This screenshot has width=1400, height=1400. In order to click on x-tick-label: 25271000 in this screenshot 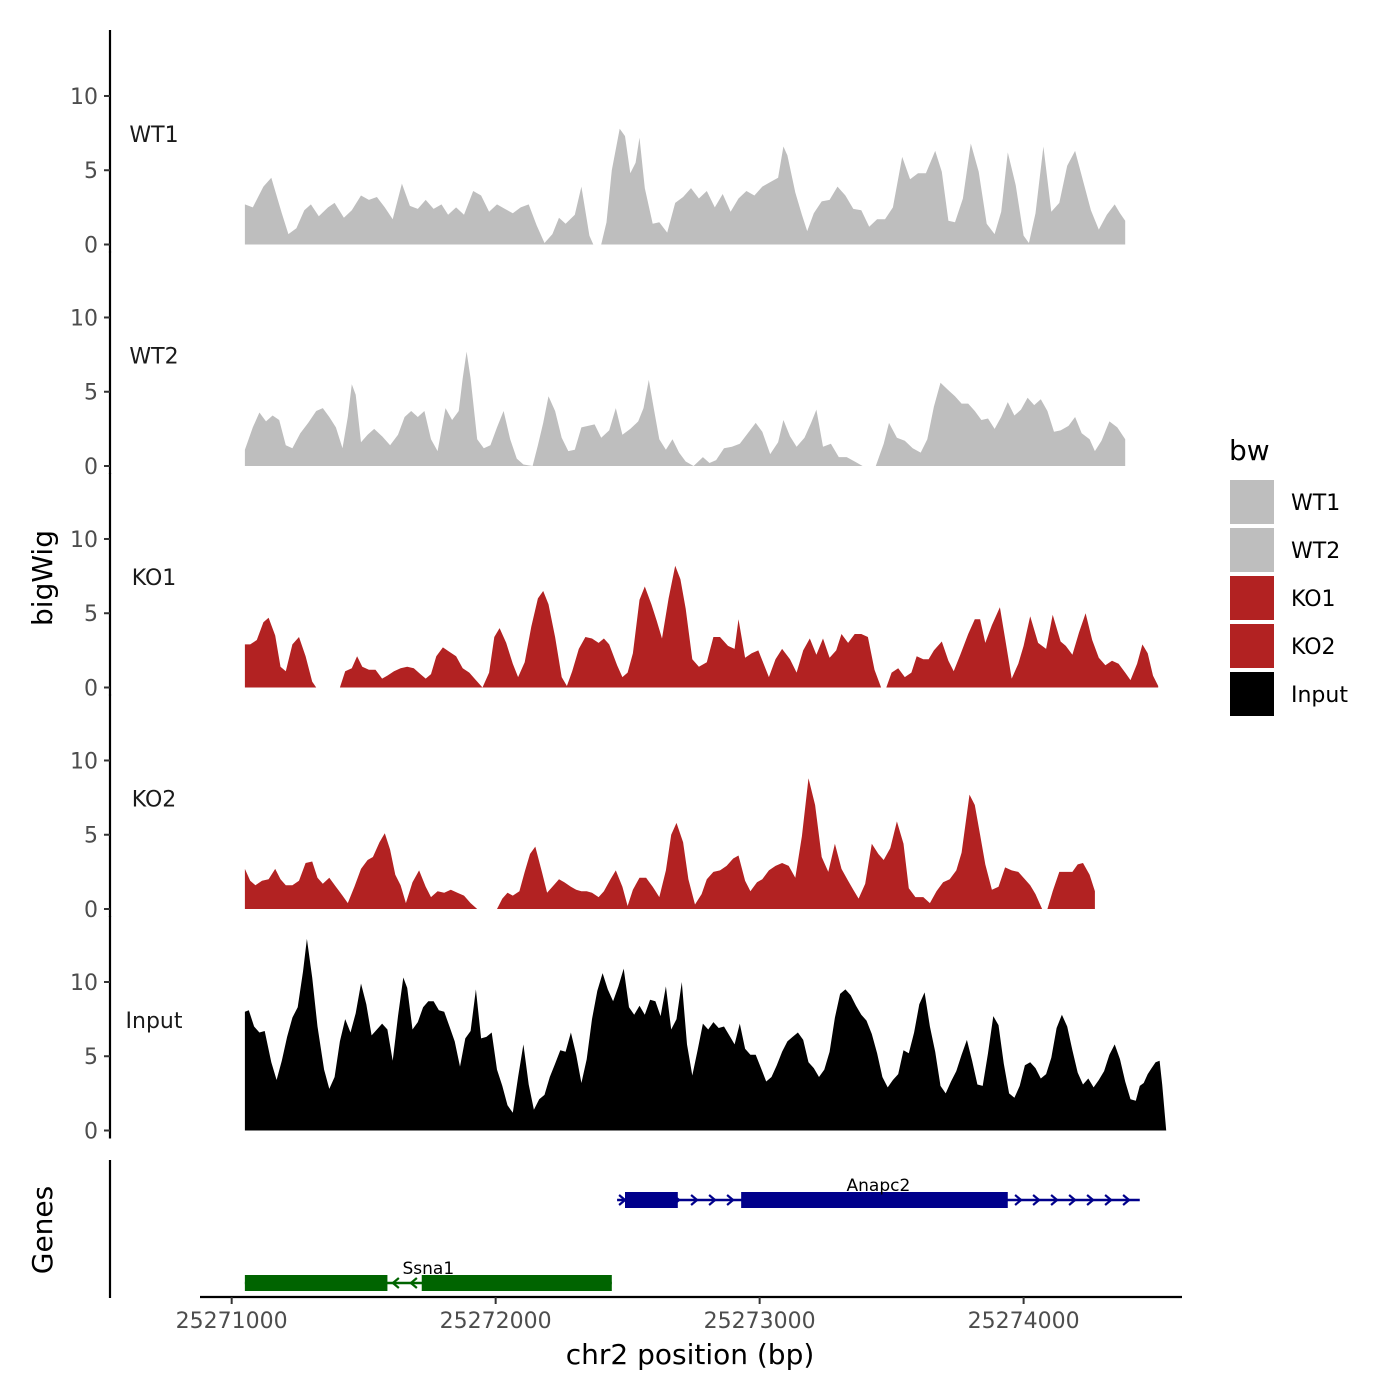, I will do `click(232, 1321)`.